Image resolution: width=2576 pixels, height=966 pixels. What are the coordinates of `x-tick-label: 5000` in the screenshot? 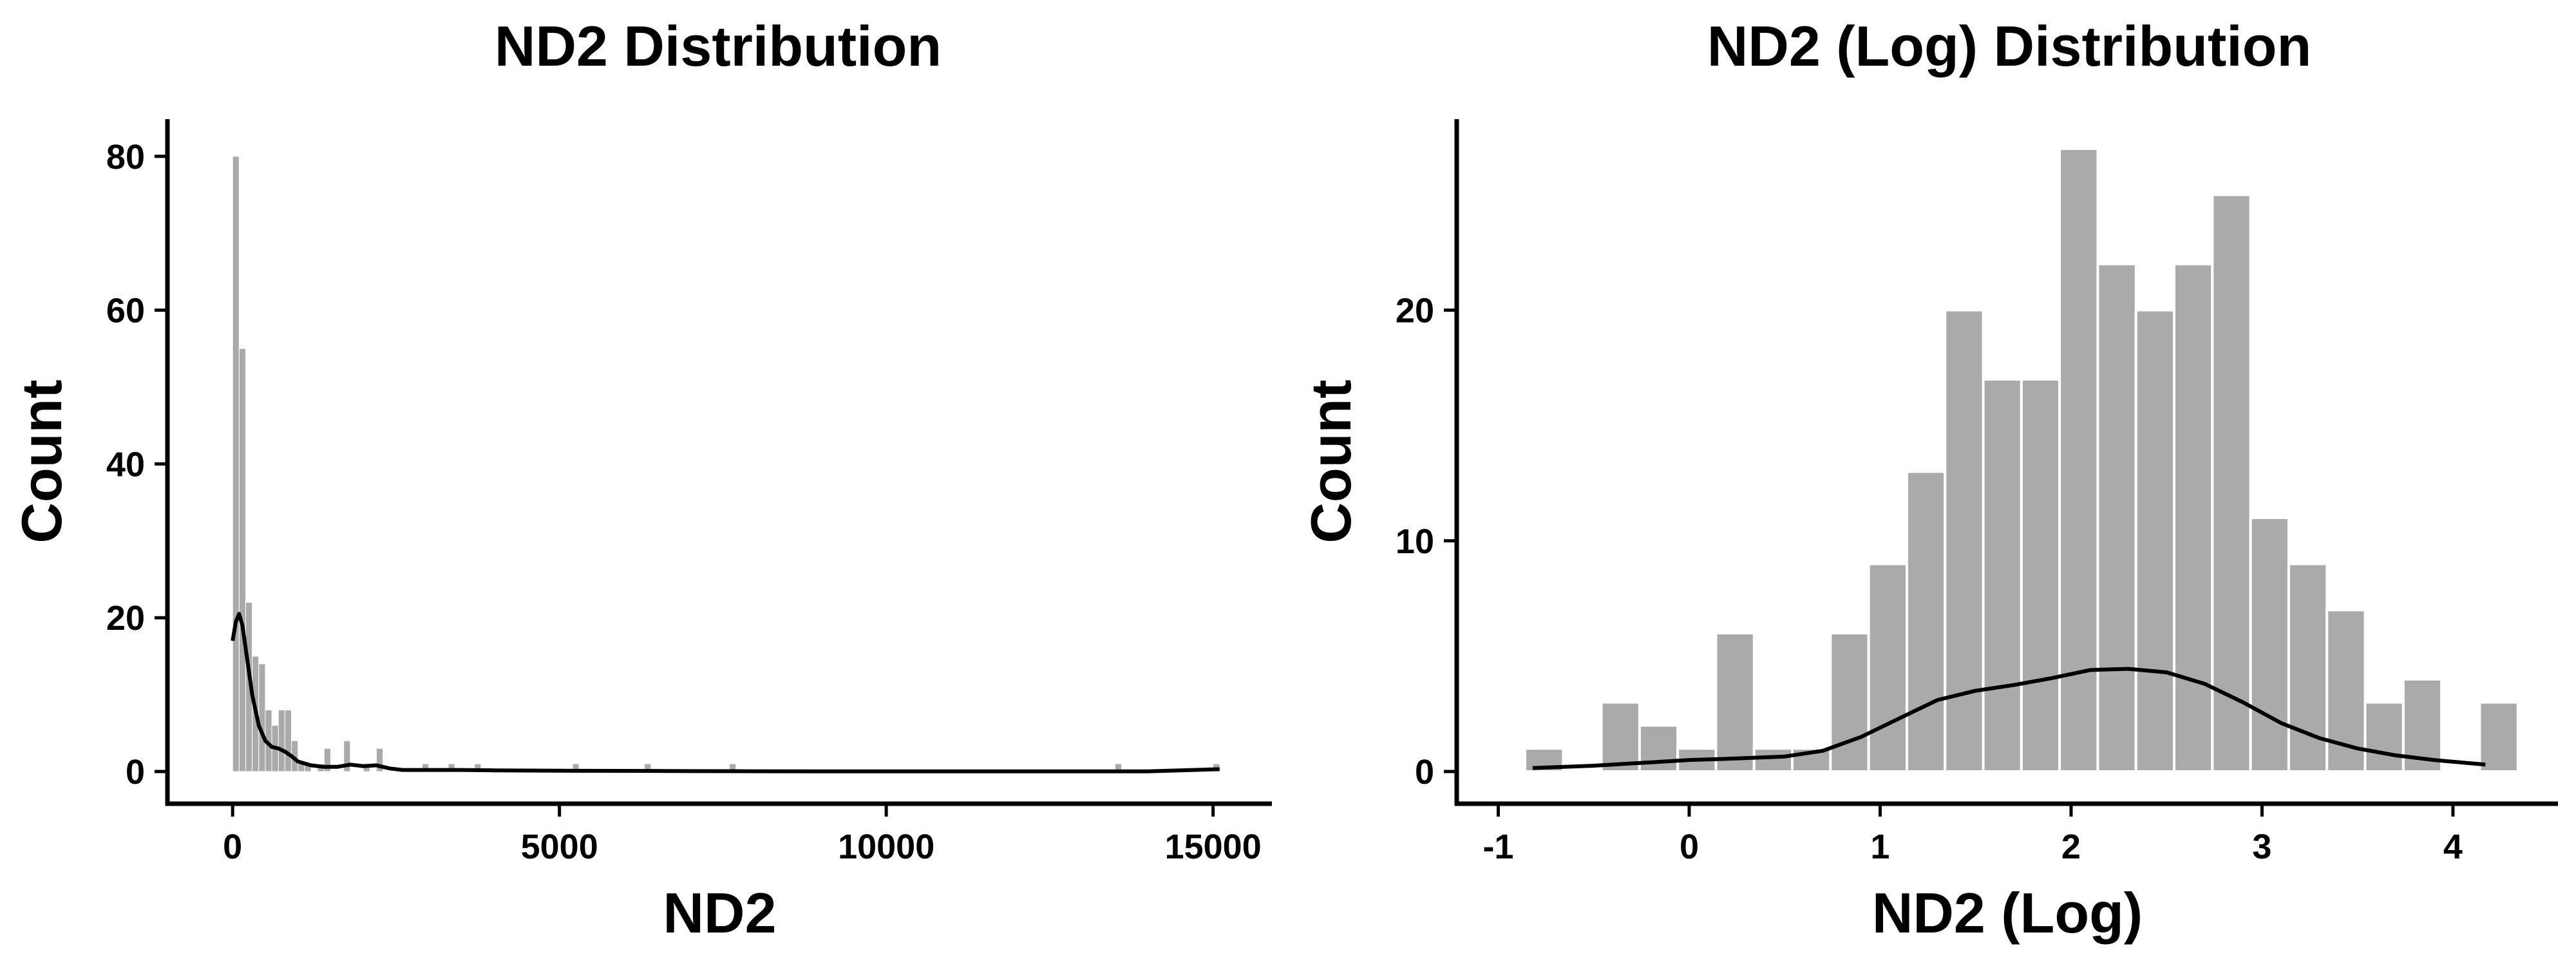 It's located at (559, 847).